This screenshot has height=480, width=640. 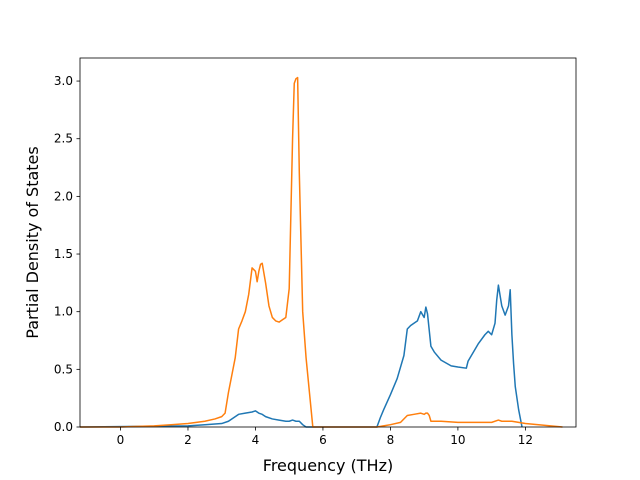 What do you see at coordinates (63, 369) in the screenshot?
I see `y-tick-label: 0.5` at bounding box center [63, 369].